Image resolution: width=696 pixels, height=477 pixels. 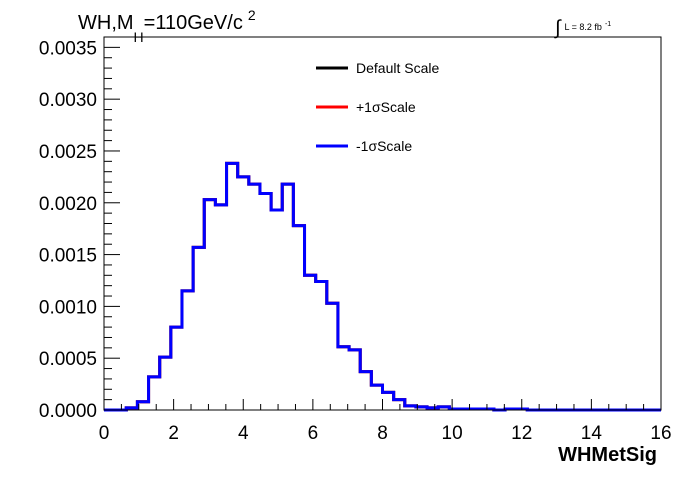 What do you see at coordinates (68, 204) in the screenshot?
I see `y-tick-label: 0.0020` at bounding box center [68, 204].